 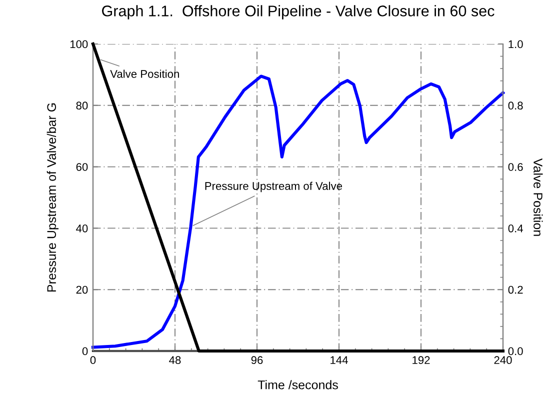 I want to click on y2-tick-label: 0.0, so click(x=515, y=351).